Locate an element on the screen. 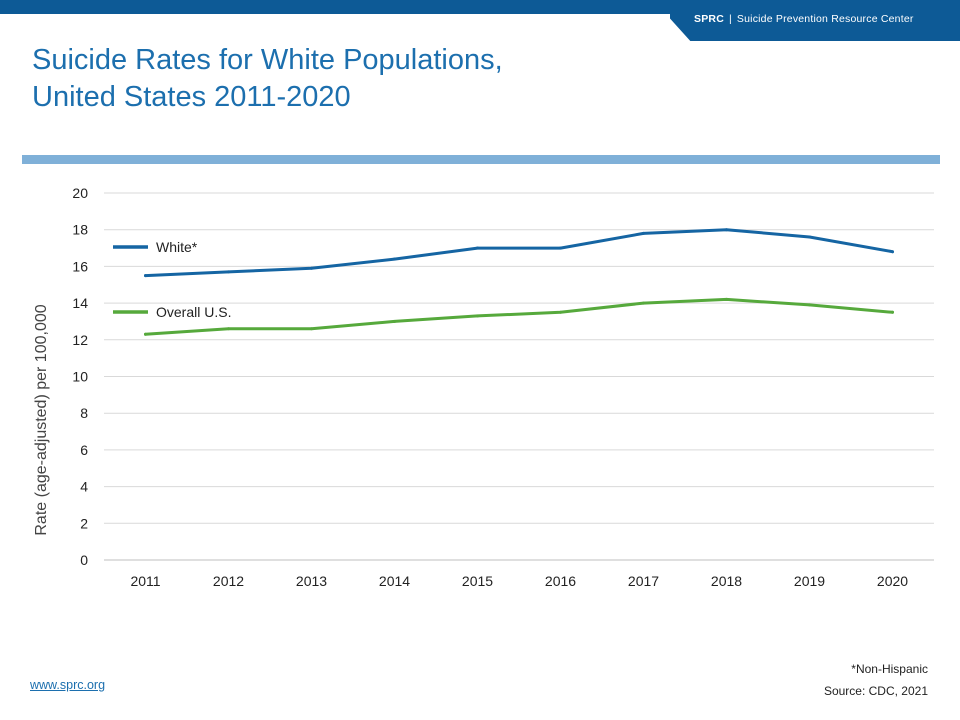  x-tick-label: 2013 is located at coordinates (311, 581).